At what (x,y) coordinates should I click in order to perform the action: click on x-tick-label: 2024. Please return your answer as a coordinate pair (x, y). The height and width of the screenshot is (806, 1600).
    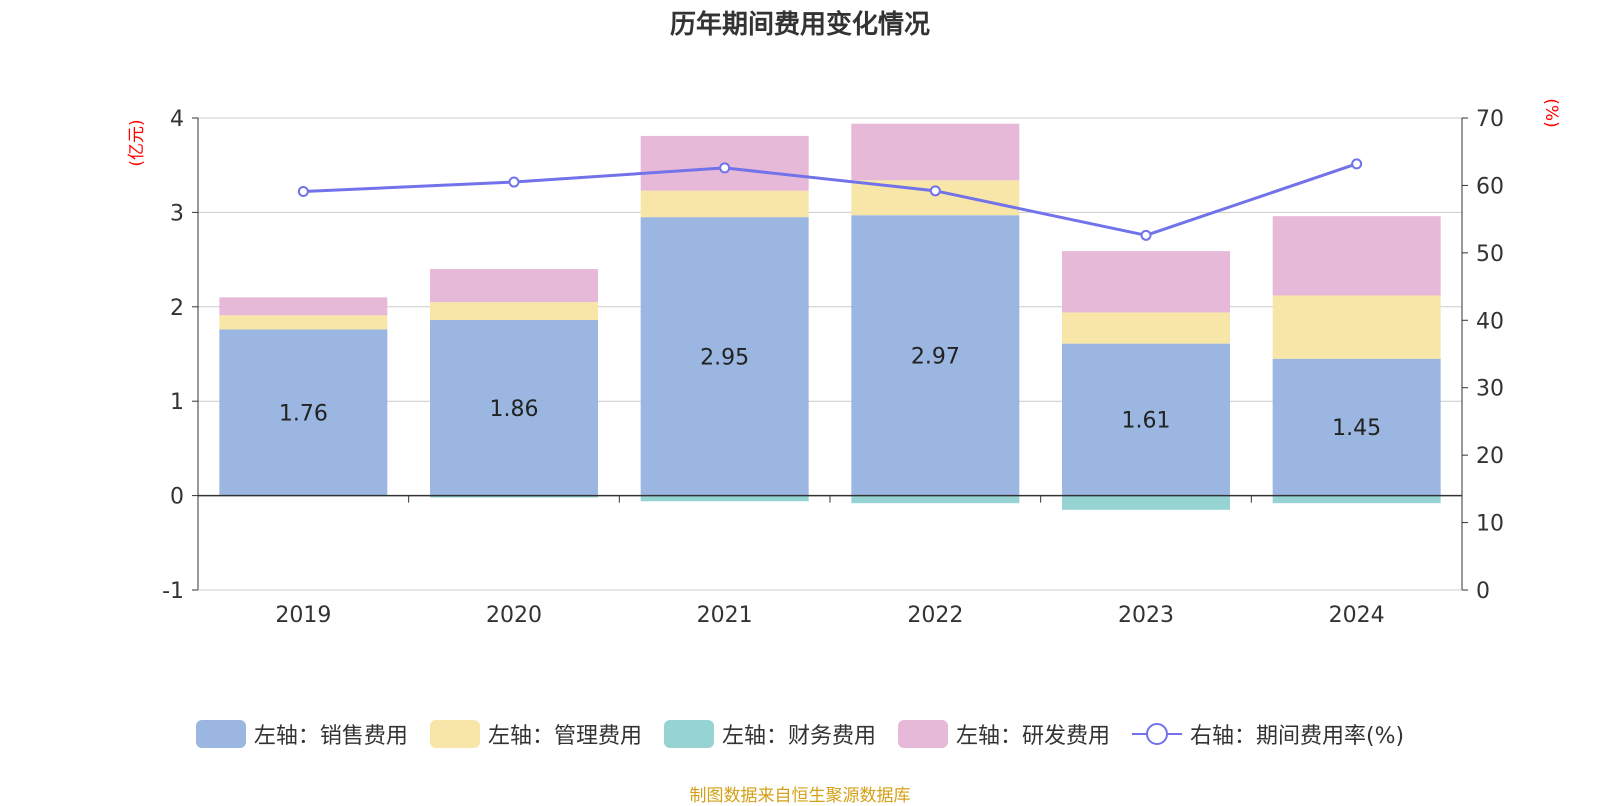
    Looking at the image, I should click on (1357, 615).